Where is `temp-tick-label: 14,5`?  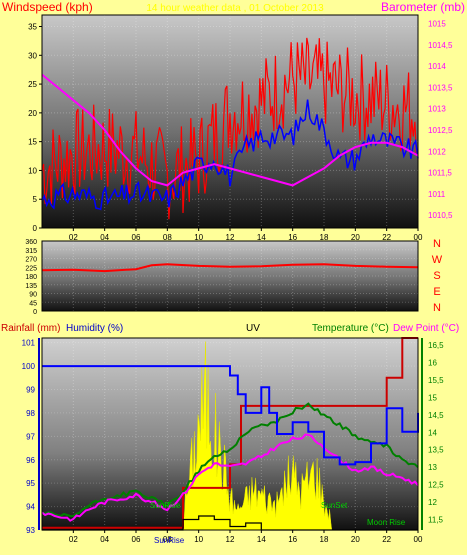
temp-tick-label: 14,5 is located at coordinates (436, 415).